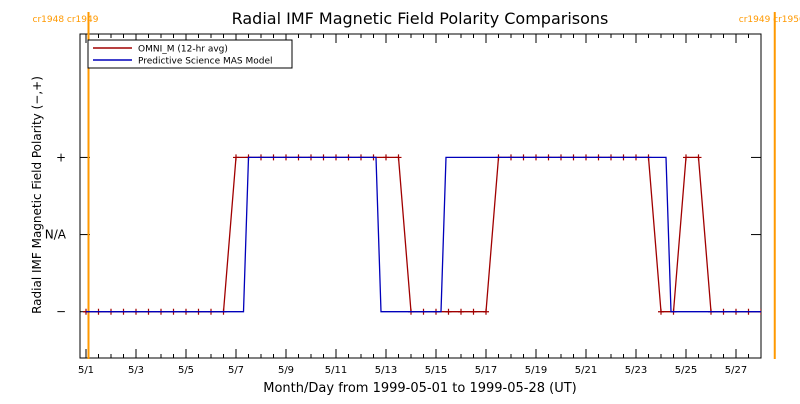  What do you see at coordinates (386, 370) in the screenshot?
I see `x-tick-label: 5/13` at bounding box center [386, 370].